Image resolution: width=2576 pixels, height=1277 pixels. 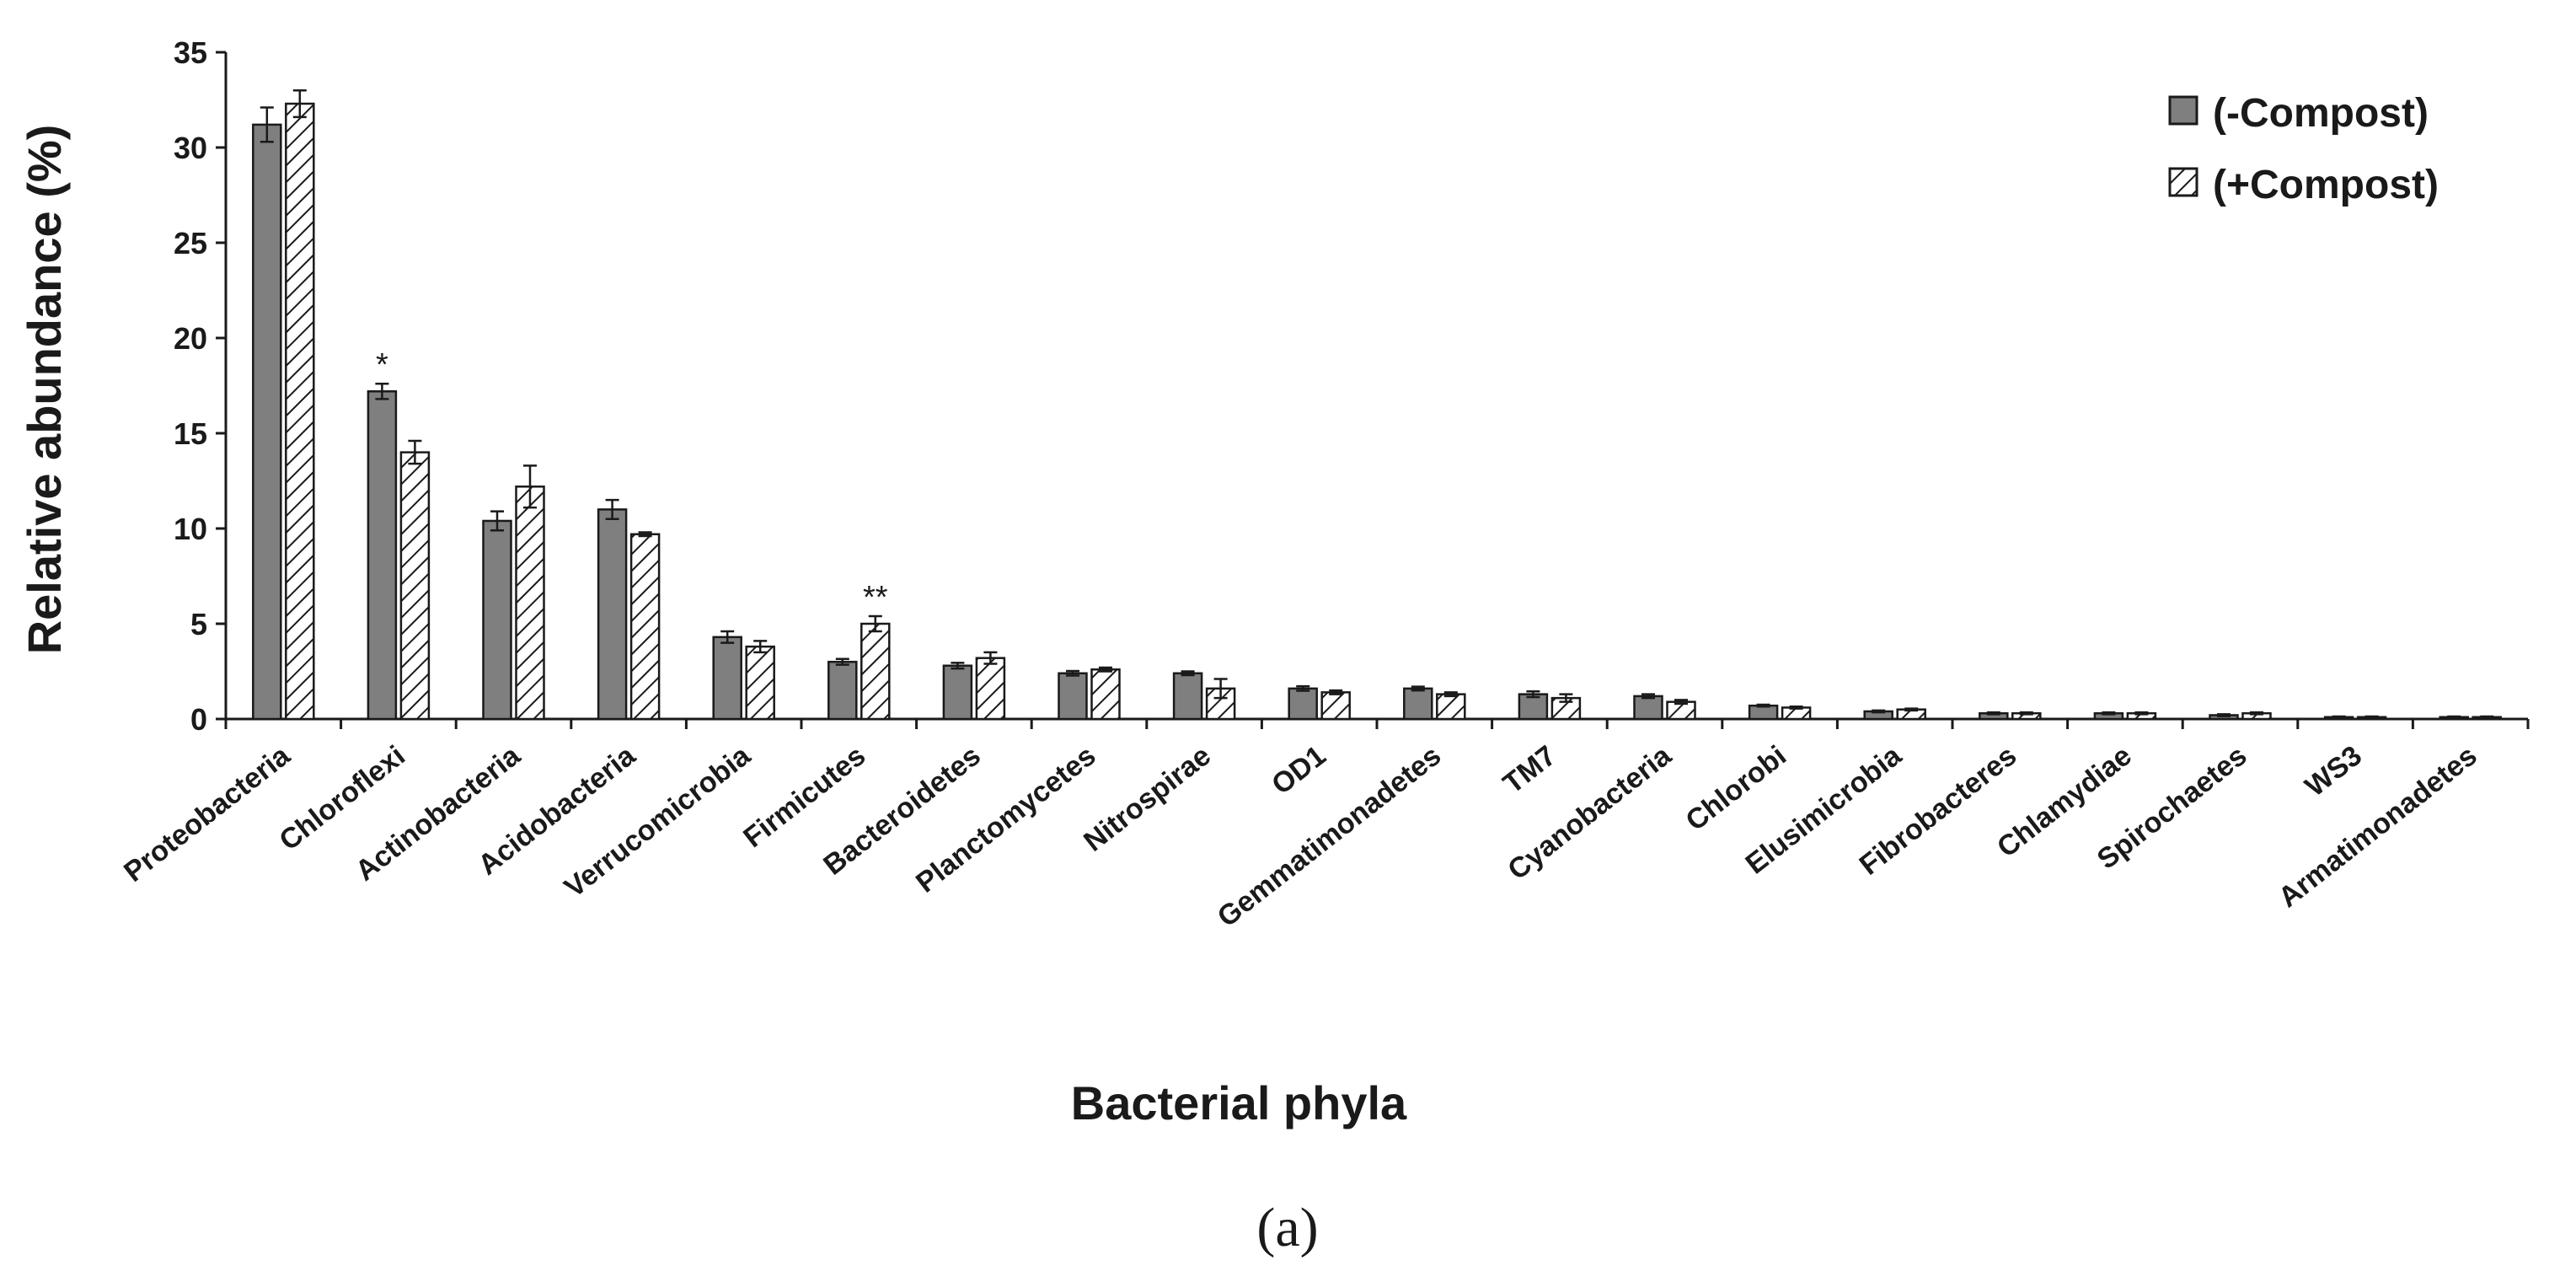 I want to click on x-tick-label: Proteobacteria, so click(x=207, y=813).